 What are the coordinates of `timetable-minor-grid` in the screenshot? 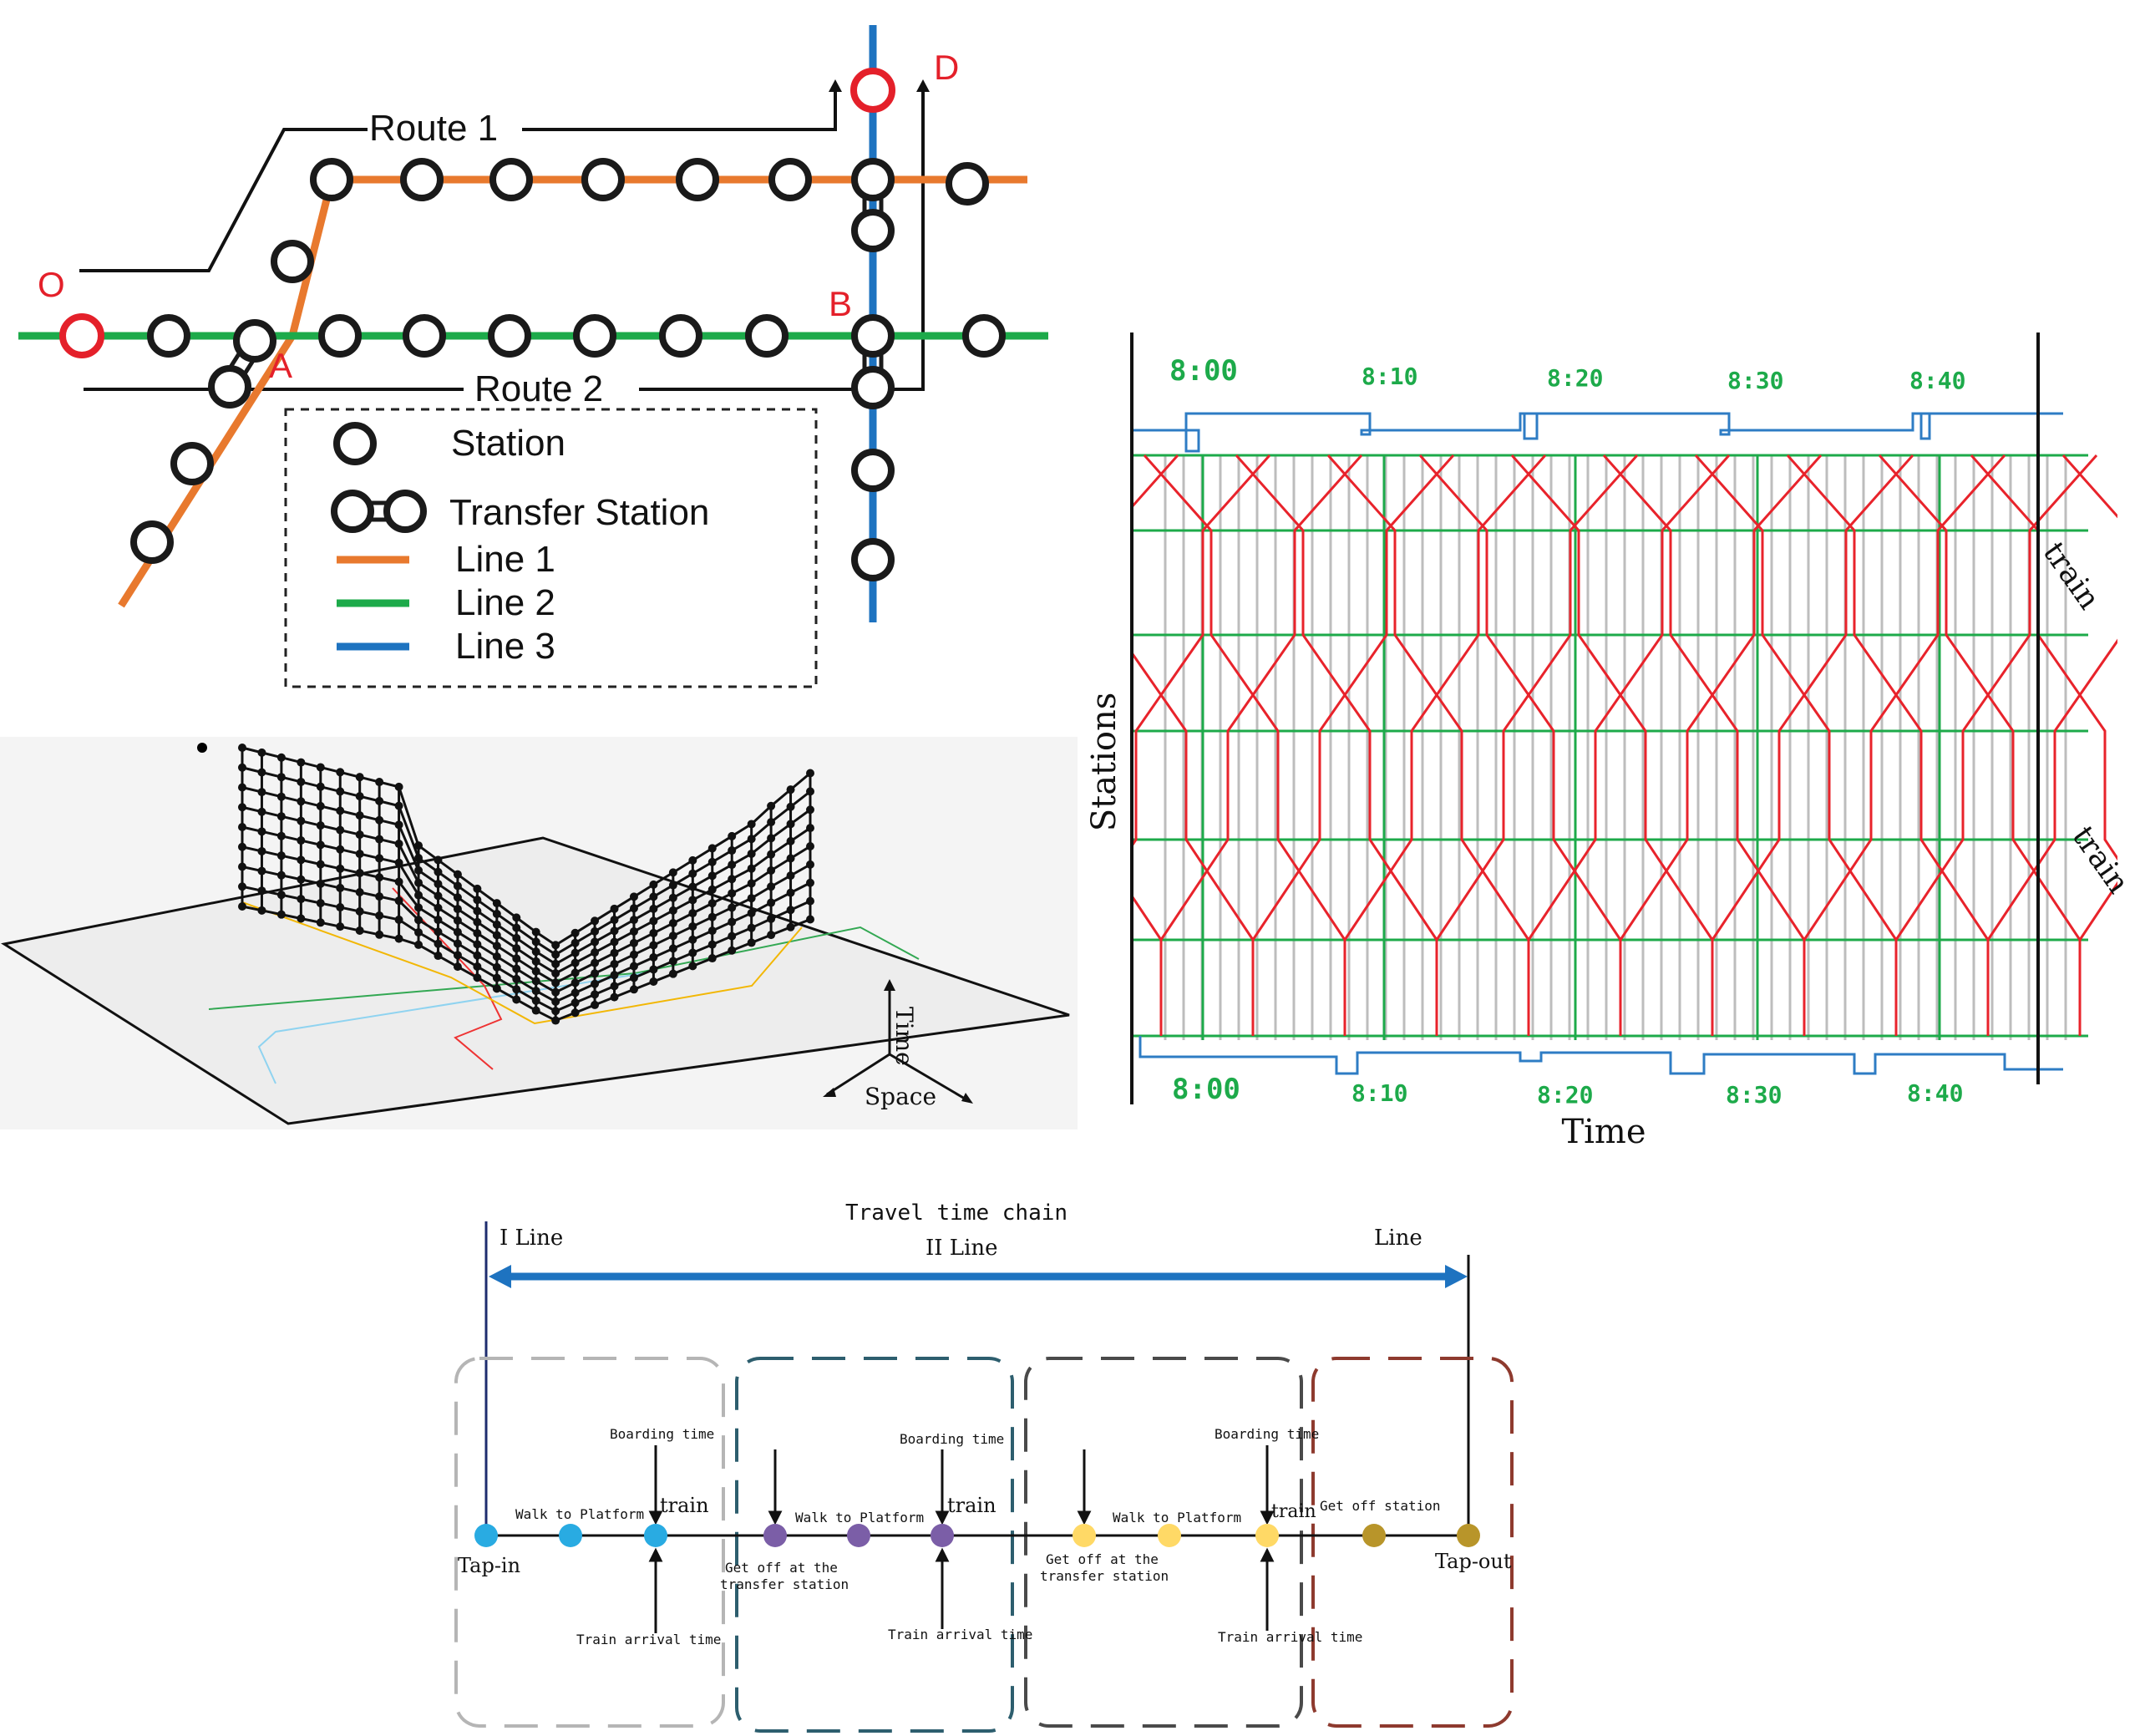 It's located at (1615, 747).